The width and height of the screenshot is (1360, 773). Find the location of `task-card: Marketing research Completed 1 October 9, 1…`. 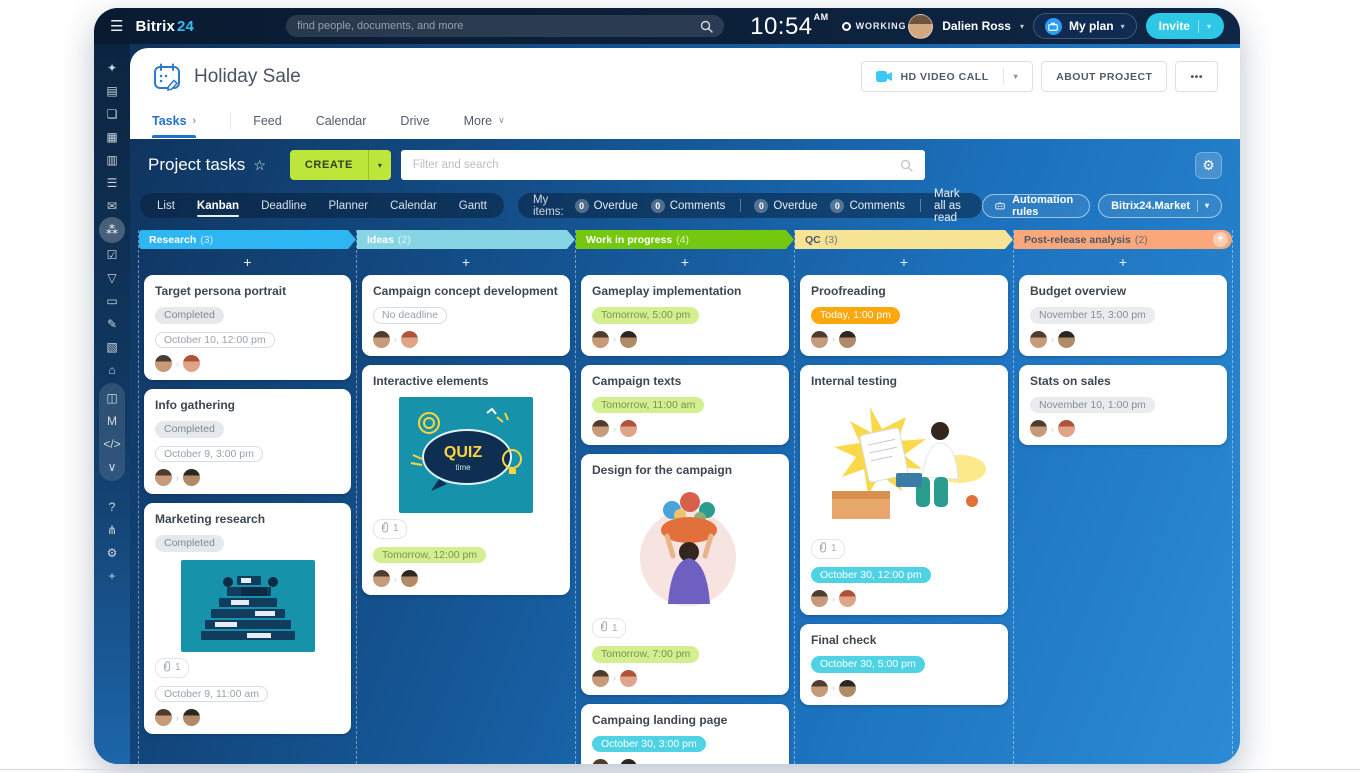

task-card: Marketing research Completed 1 October 9, 1… is located at coordinates (247, 618).